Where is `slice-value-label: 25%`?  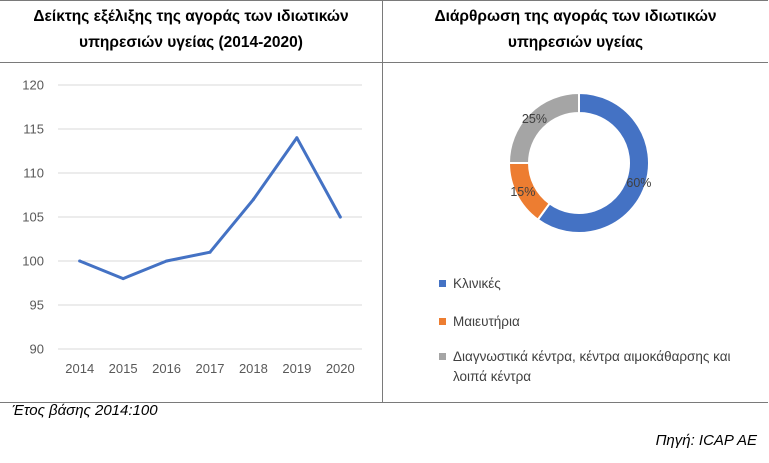 slice-value-label: 25% is located at coordinates (534, 119).